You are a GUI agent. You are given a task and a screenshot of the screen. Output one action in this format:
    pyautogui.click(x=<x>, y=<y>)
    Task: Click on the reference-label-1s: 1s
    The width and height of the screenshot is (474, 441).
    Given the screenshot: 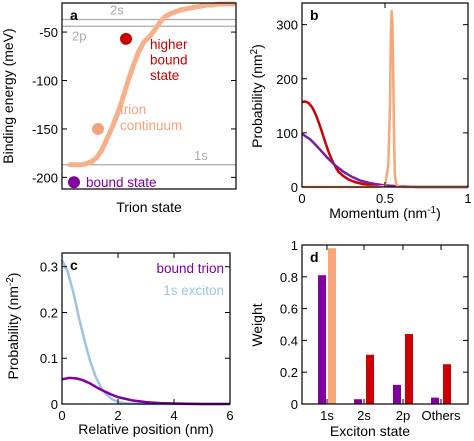 What is the action you would take?
    pyautogui.click(x=201, y=155)
    